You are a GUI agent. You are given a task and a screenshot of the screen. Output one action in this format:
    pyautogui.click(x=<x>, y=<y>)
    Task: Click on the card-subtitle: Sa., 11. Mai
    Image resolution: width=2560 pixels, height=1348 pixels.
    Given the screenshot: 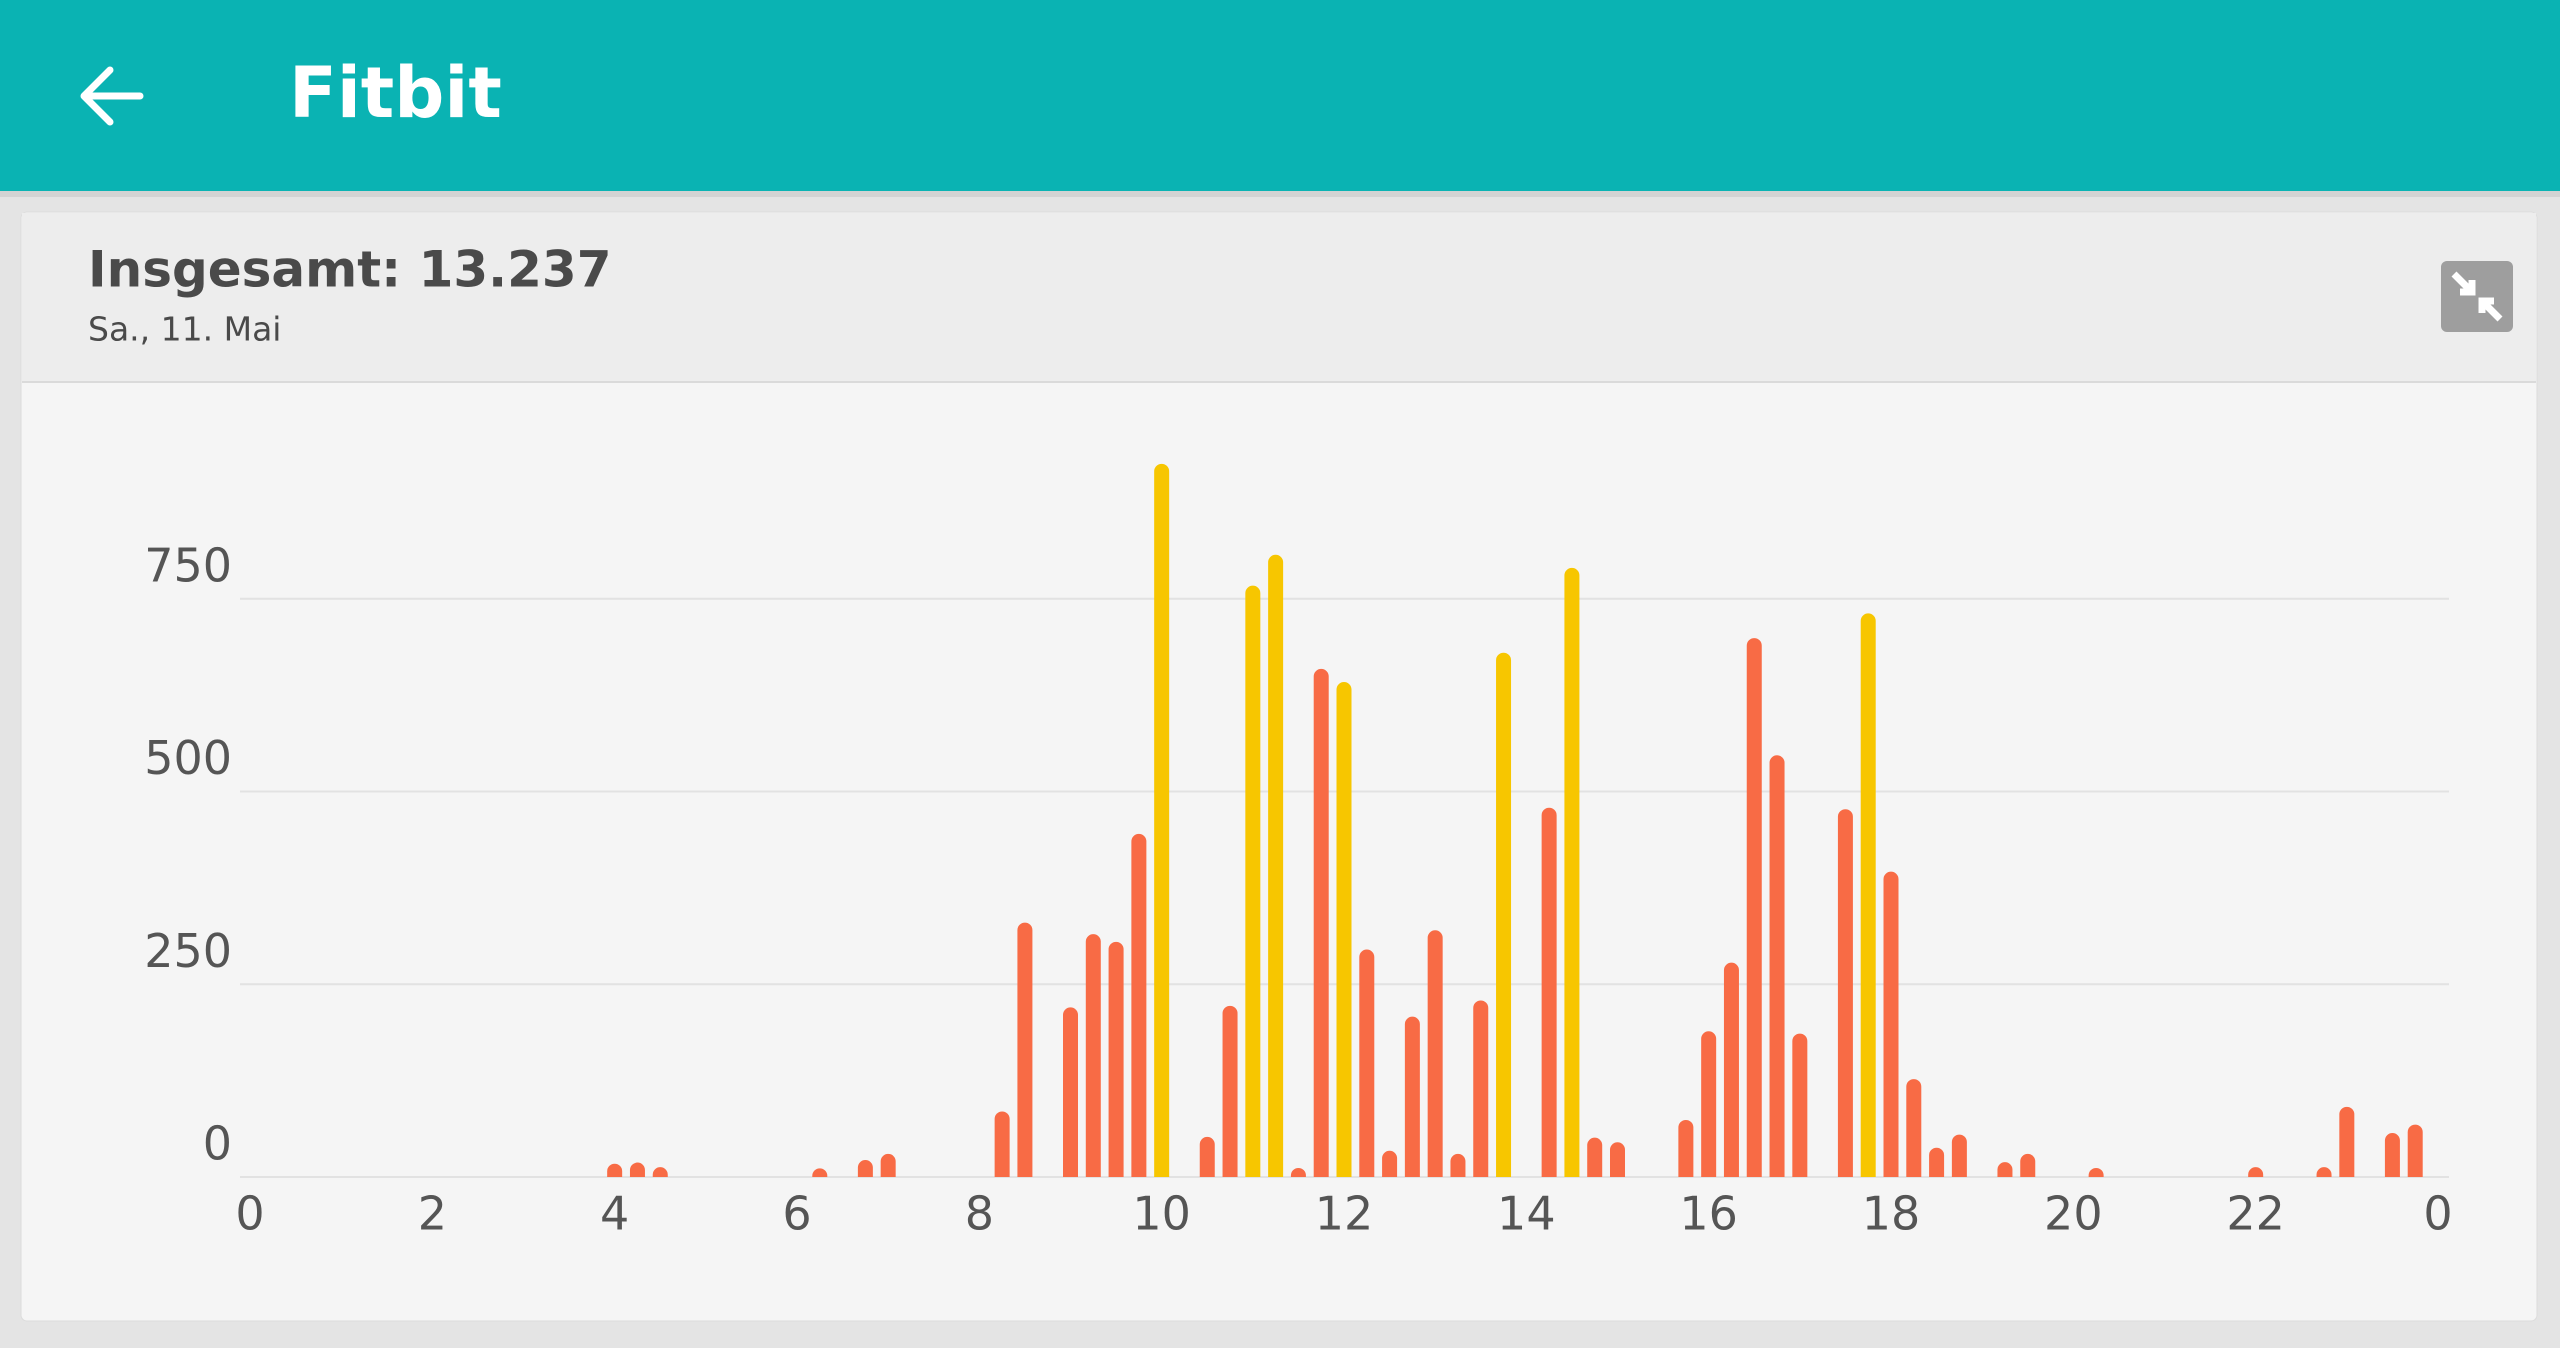 What is the action you would take?
    pyautogui.click(x=184, y=329)
    